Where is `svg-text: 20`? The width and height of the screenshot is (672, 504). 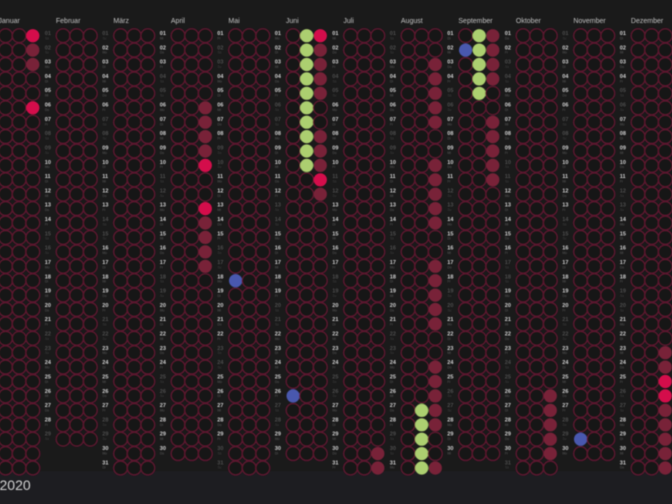
svg-text: 20 is located at coordinates (335, 306).